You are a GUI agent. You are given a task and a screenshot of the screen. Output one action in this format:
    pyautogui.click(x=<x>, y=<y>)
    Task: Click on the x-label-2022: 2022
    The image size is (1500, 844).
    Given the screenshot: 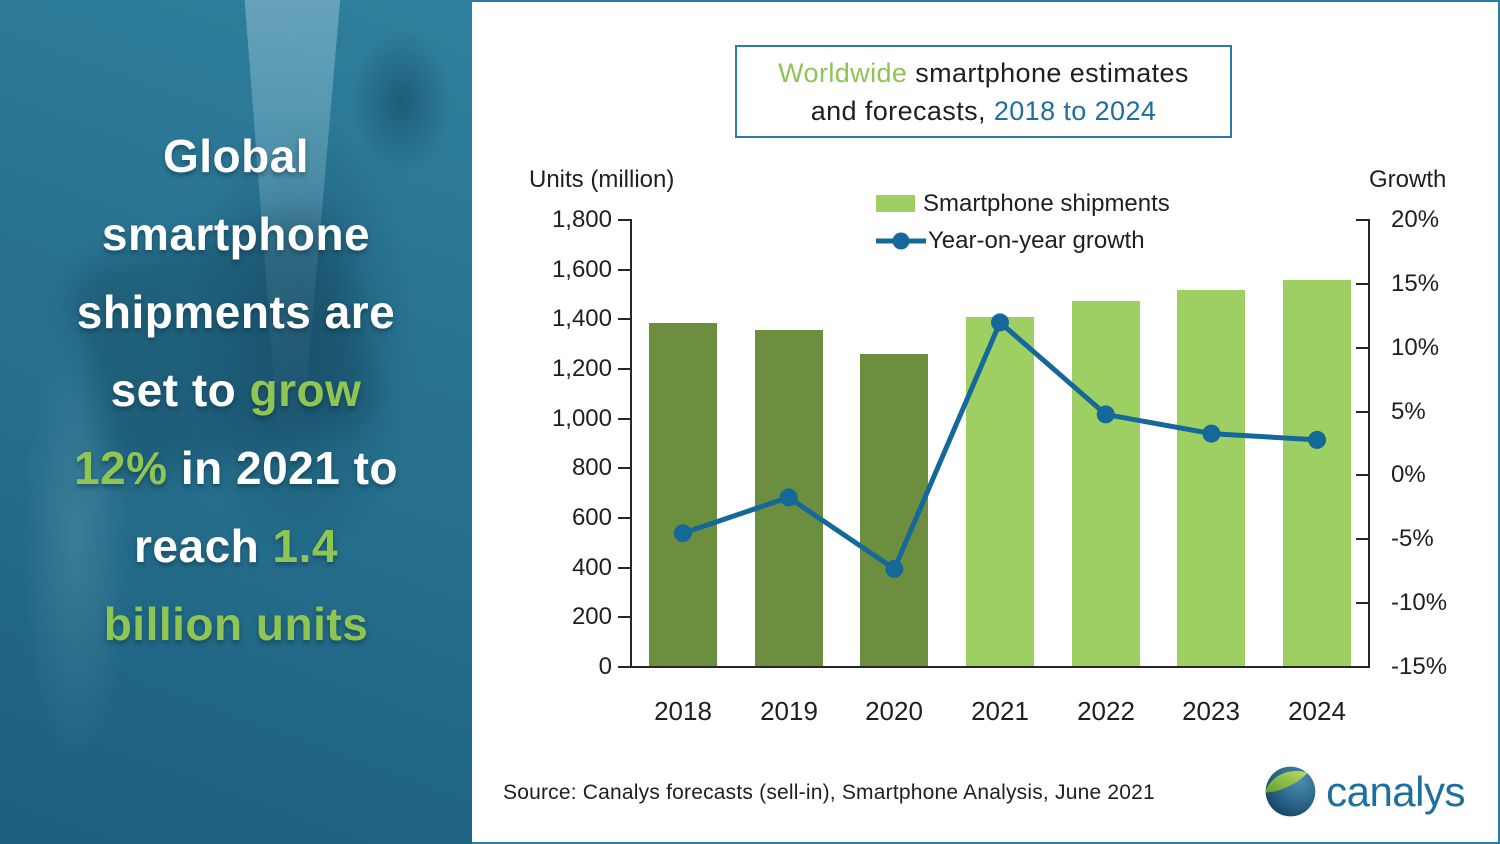 What is the action you would take?
    pyautogui.click(x=1106, y=711)
    